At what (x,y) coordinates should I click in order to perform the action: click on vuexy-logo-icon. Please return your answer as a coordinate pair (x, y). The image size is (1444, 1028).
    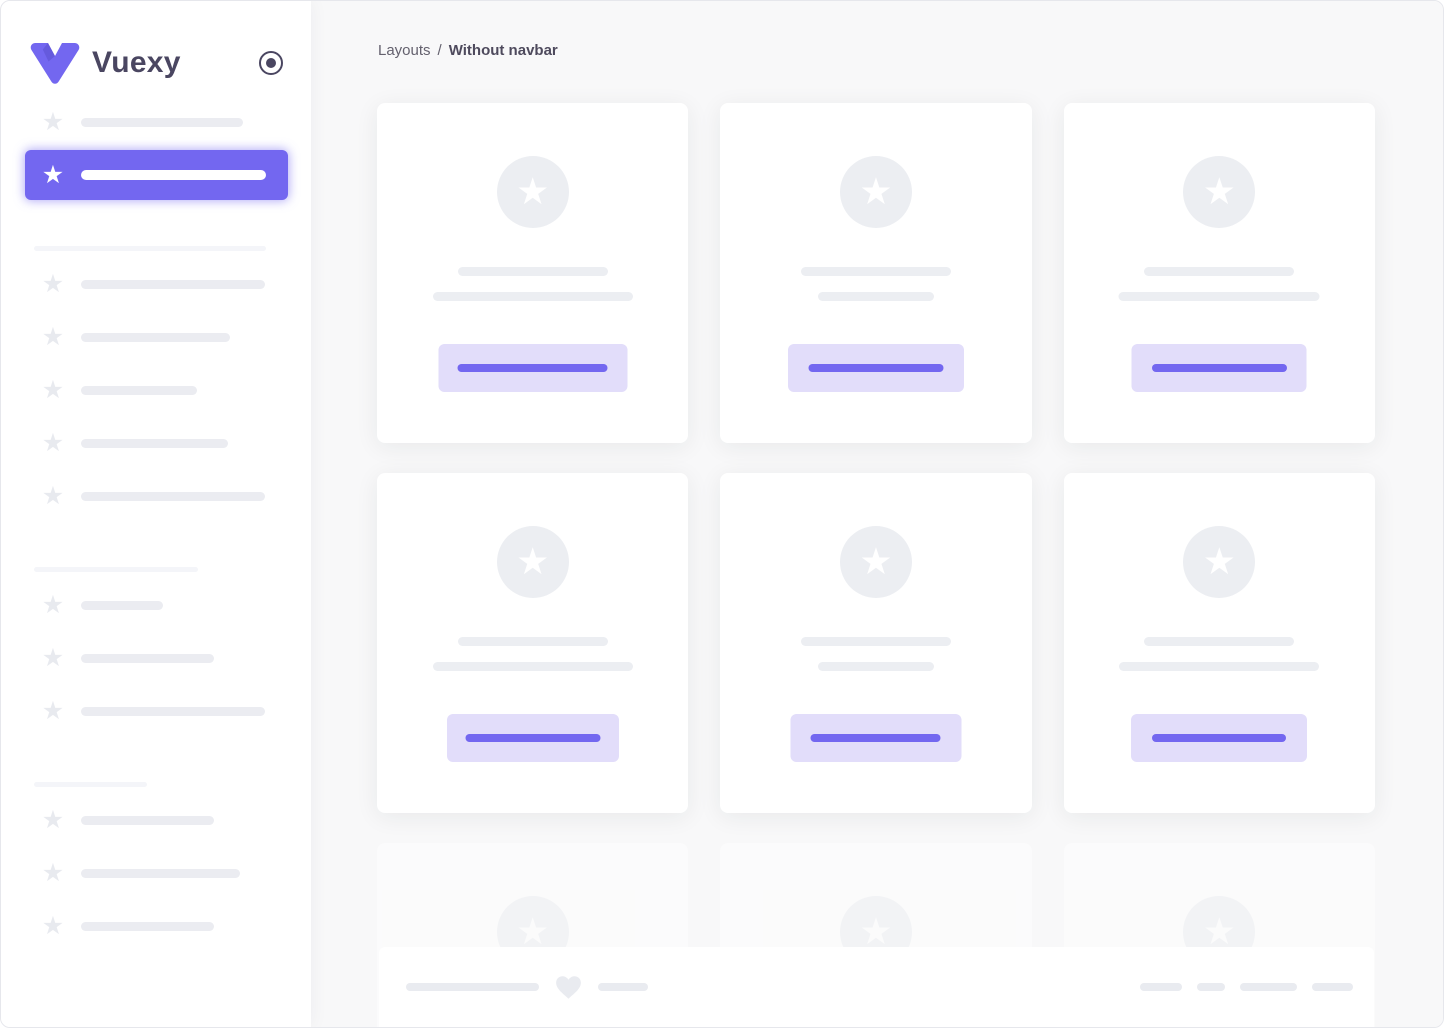
    Looking at the image, I should click on (55, 63).